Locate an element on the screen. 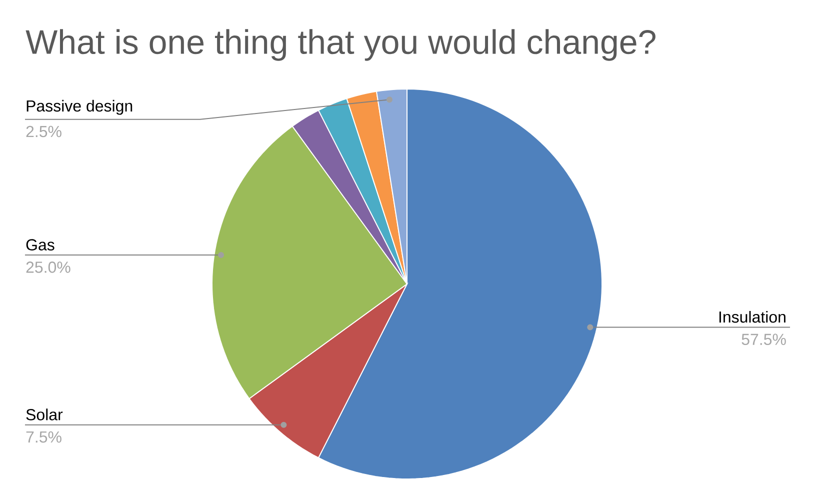  data-label: 57.5% is located at coordinates (764, 340).